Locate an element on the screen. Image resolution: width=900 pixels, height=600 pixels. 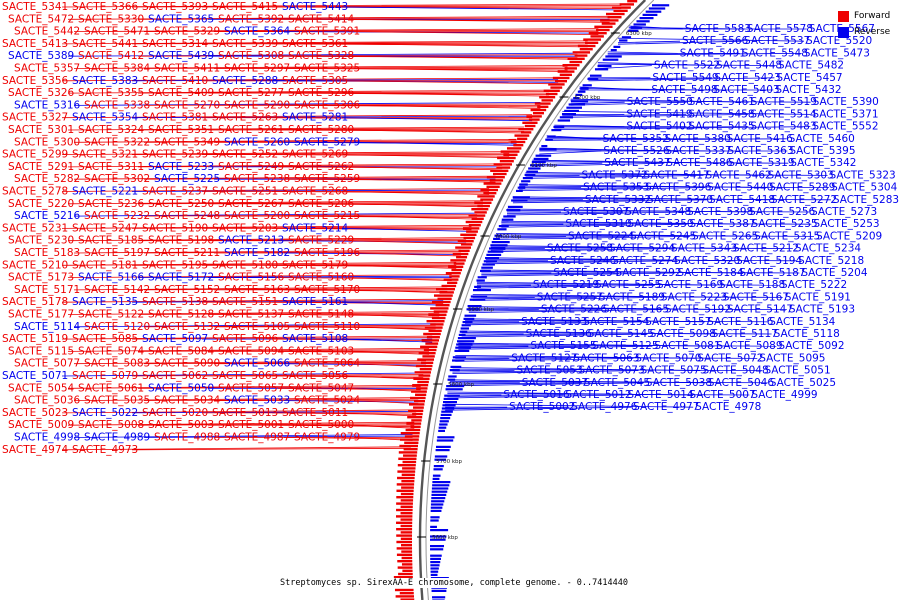
forward-feature-label: SACTE_4987 is located at coordinates (257, 438).